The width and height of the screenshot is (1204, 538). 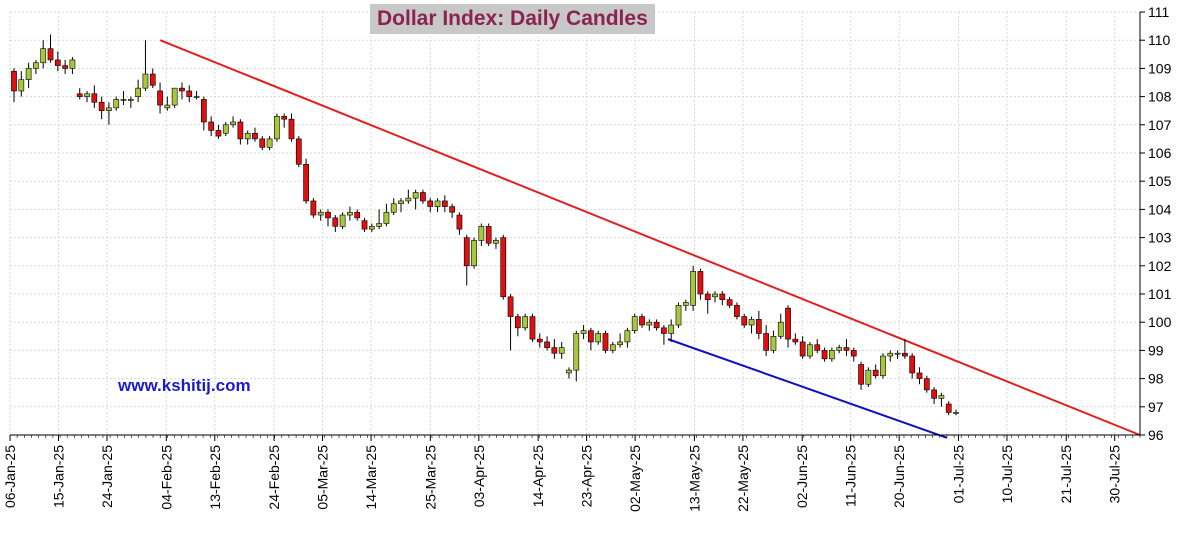 I want to click on trendline, so click(x=807, y=388).